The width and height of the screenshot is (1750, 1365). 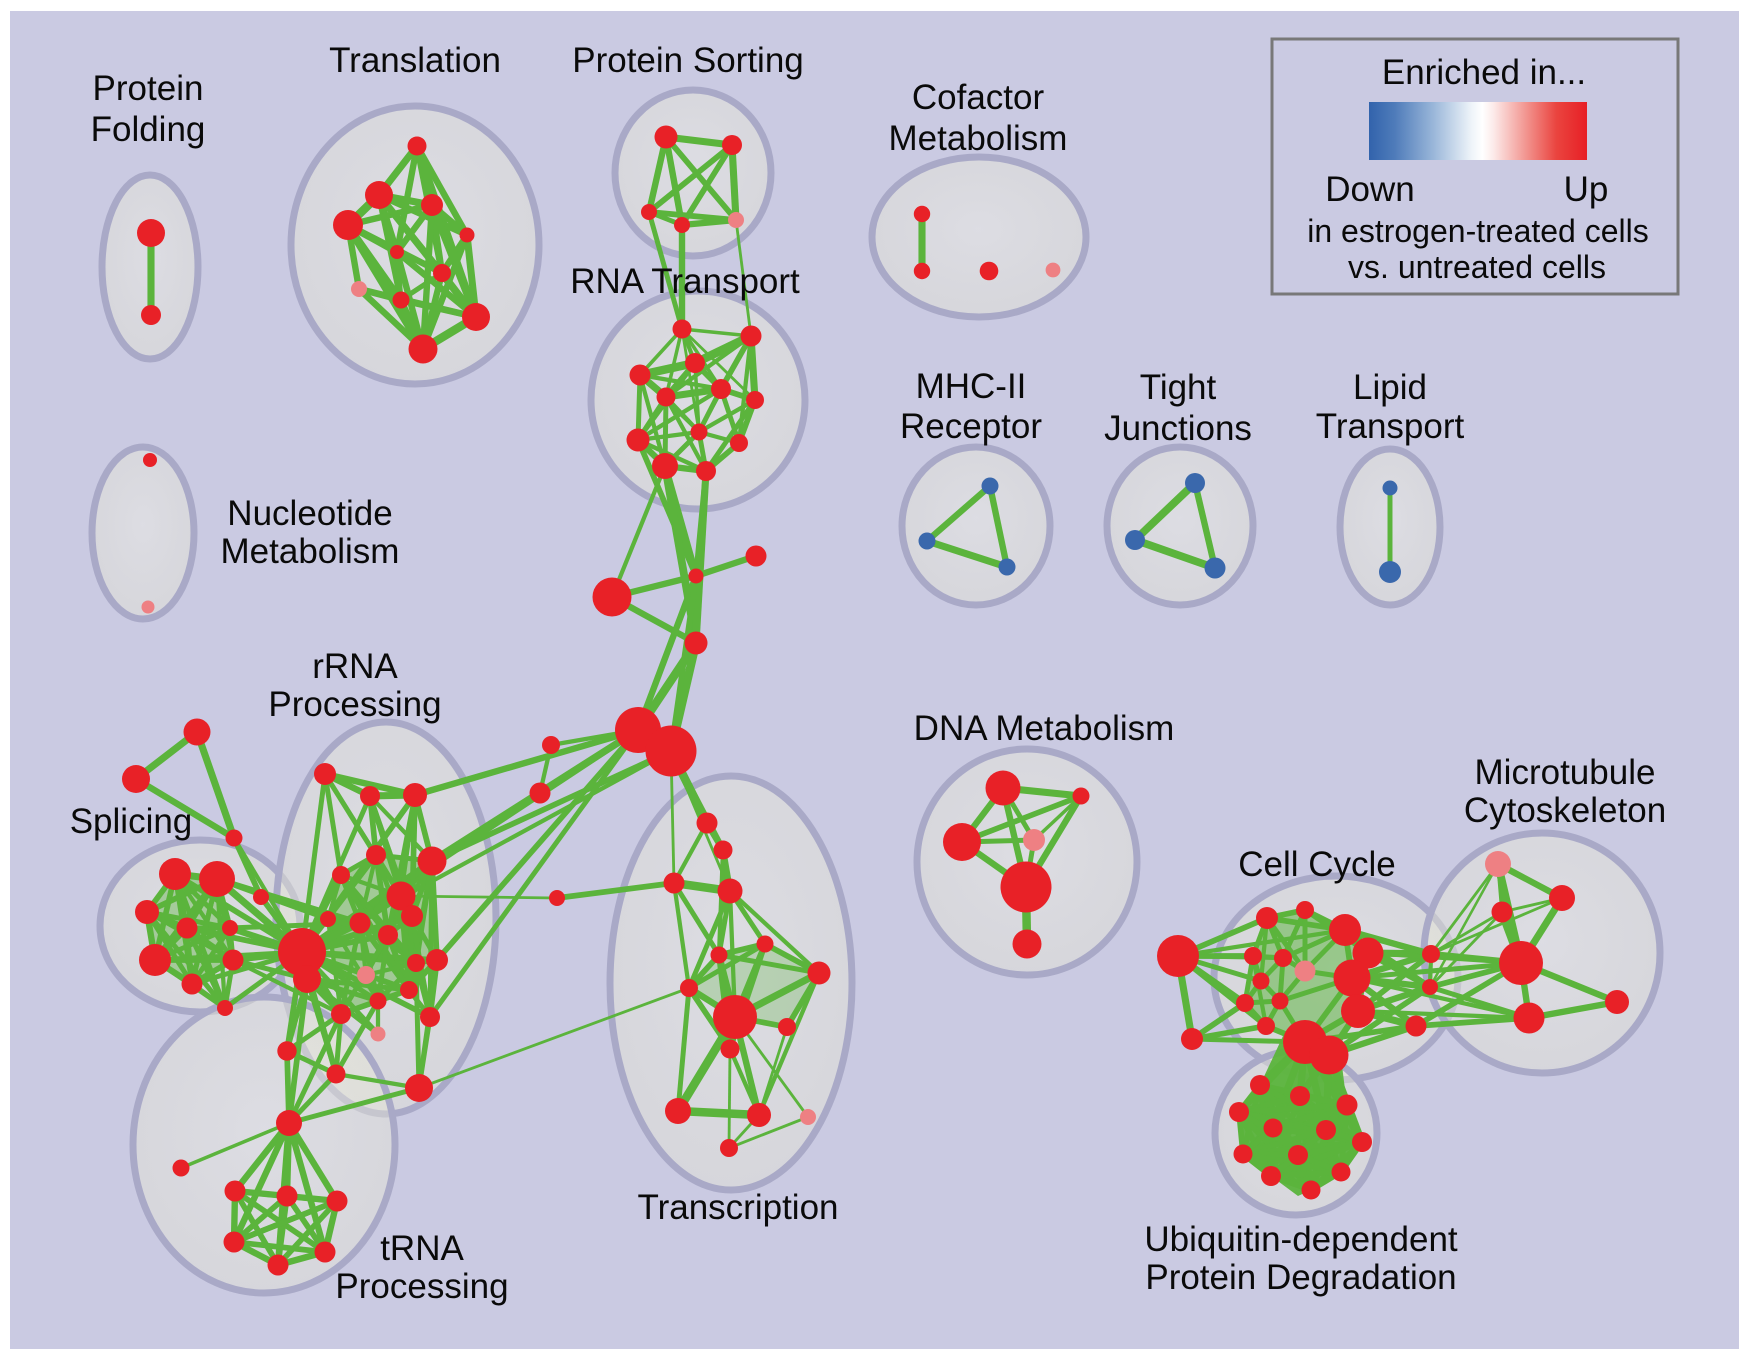 What do you see at coordinates (355, 666) in the screenshot?
I see `svg-text: rRNA` at bounding box center [355, 666].